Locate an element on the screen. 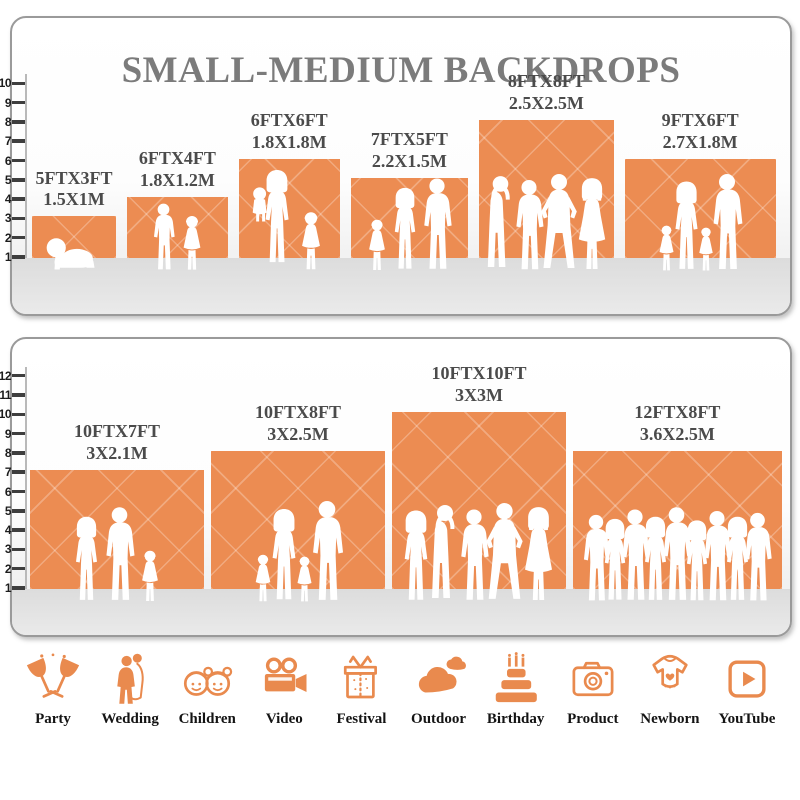 This screenshot has width=800, height=800. size-meters: 1.5X1M is located at coordinates (74, 199).